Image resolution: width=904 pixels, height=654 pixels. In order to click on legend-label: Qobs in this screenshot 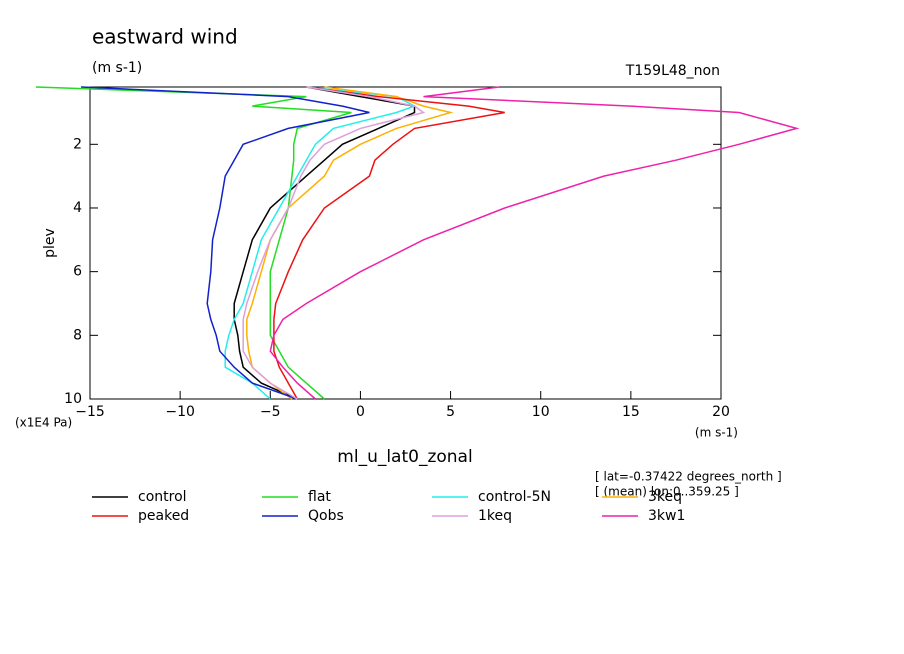, I will do `click(326, 516)`.